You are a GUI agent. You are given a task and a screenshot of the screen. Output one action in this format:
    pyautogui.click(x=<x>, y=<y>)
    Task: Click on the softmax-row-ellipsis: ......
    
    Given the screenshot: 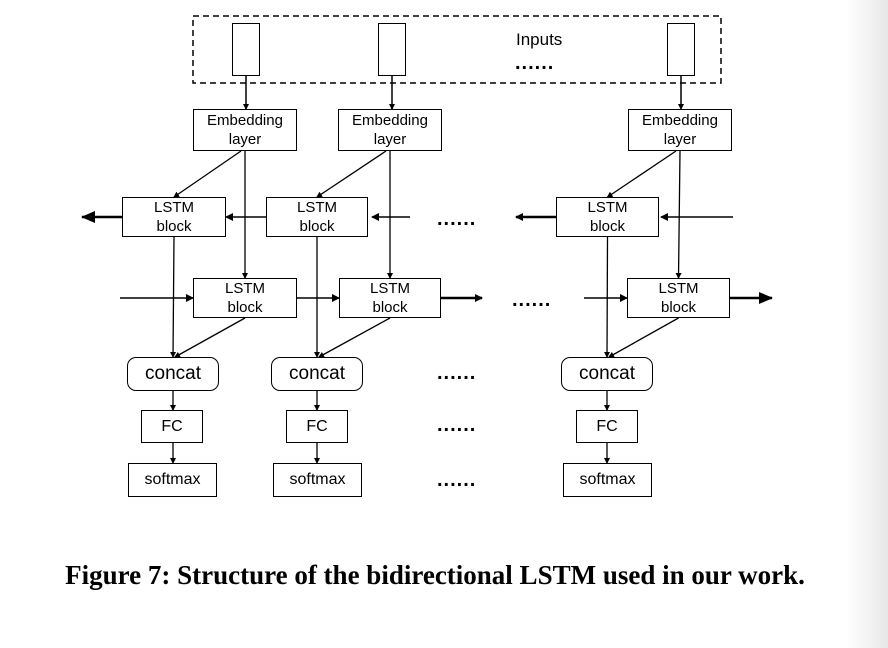 What is the action you would take?
    pyautogui.click(x=457, y=480)
    